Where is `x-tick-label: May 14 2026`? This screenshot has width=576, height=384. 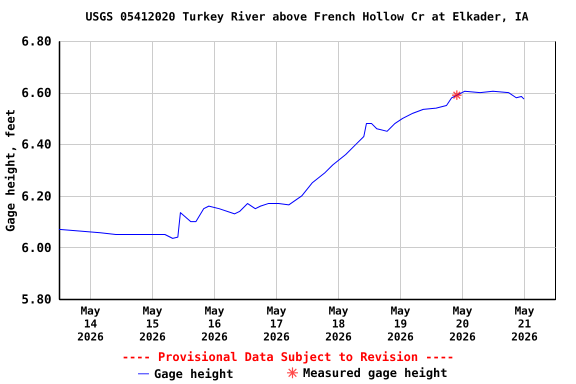
x-tick-label: May 14 2026 is located at coordinates (90, 324).